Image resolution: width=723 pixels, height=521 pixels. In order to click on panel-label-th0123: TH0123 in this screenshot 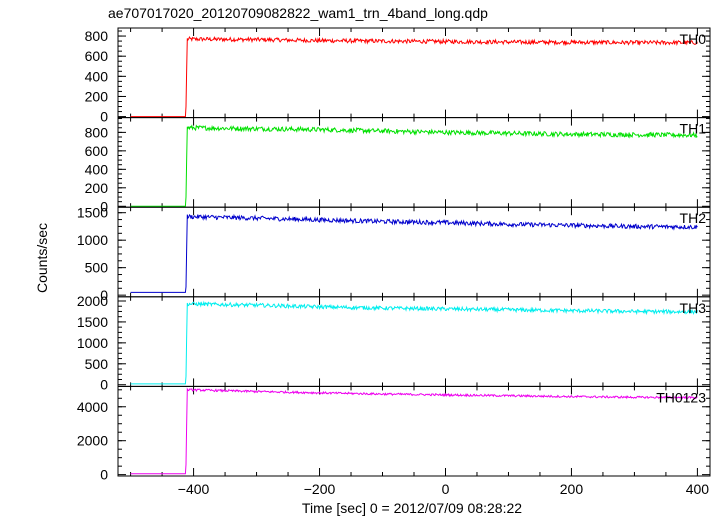, I will do `click(681, 397)`.